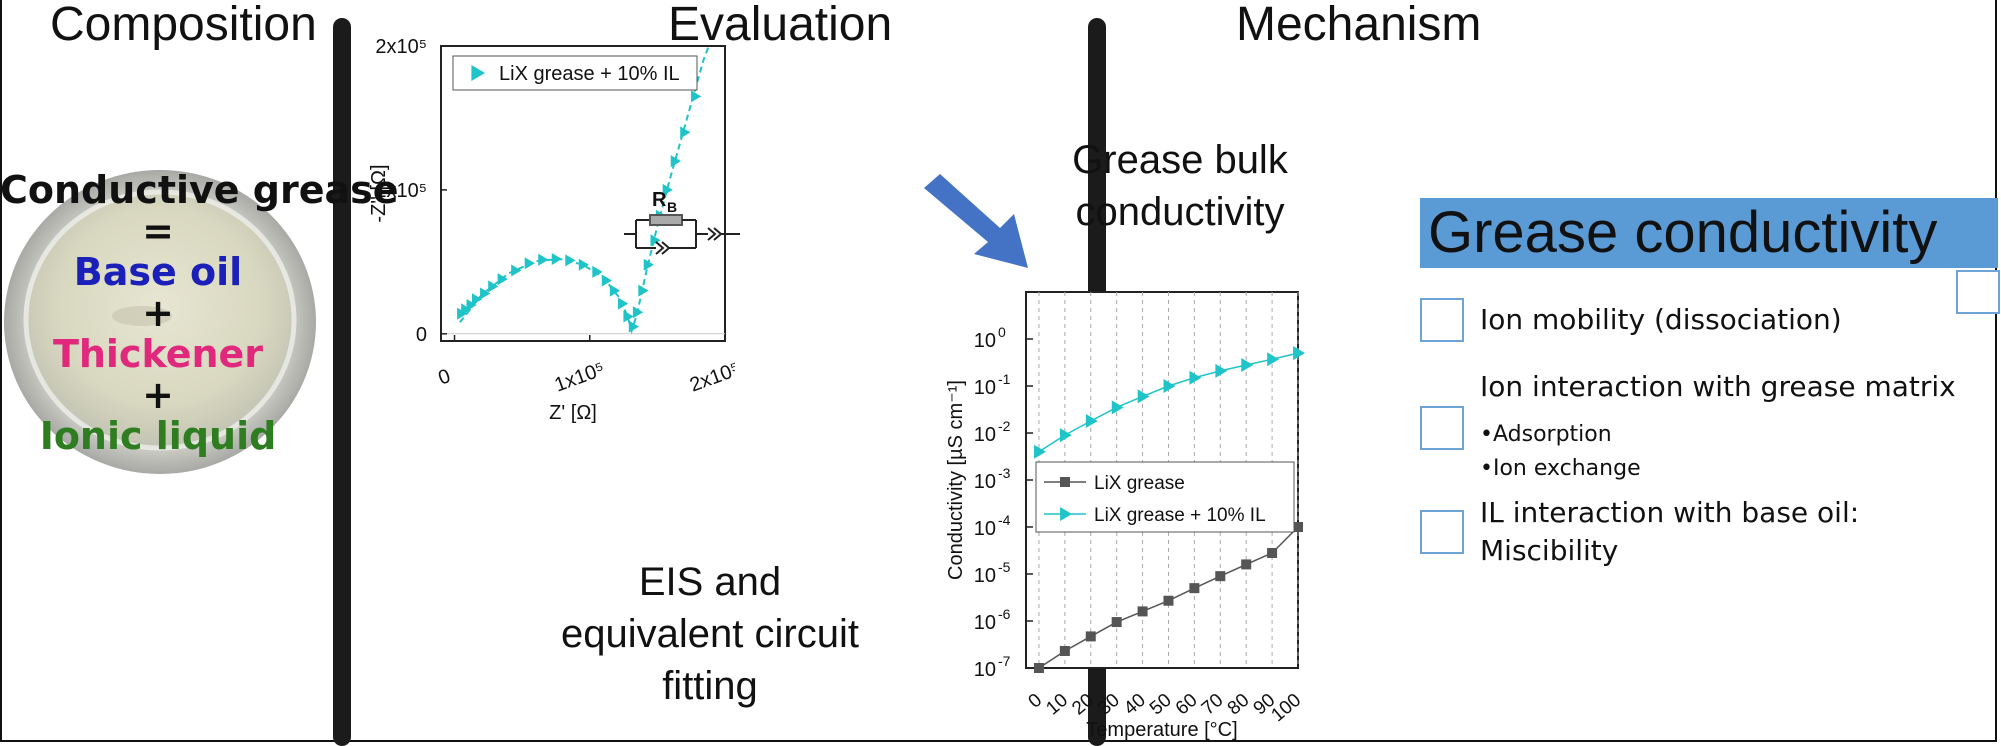  I want to click on conductivity-x-tick-label: 10, so click(1057, 705).